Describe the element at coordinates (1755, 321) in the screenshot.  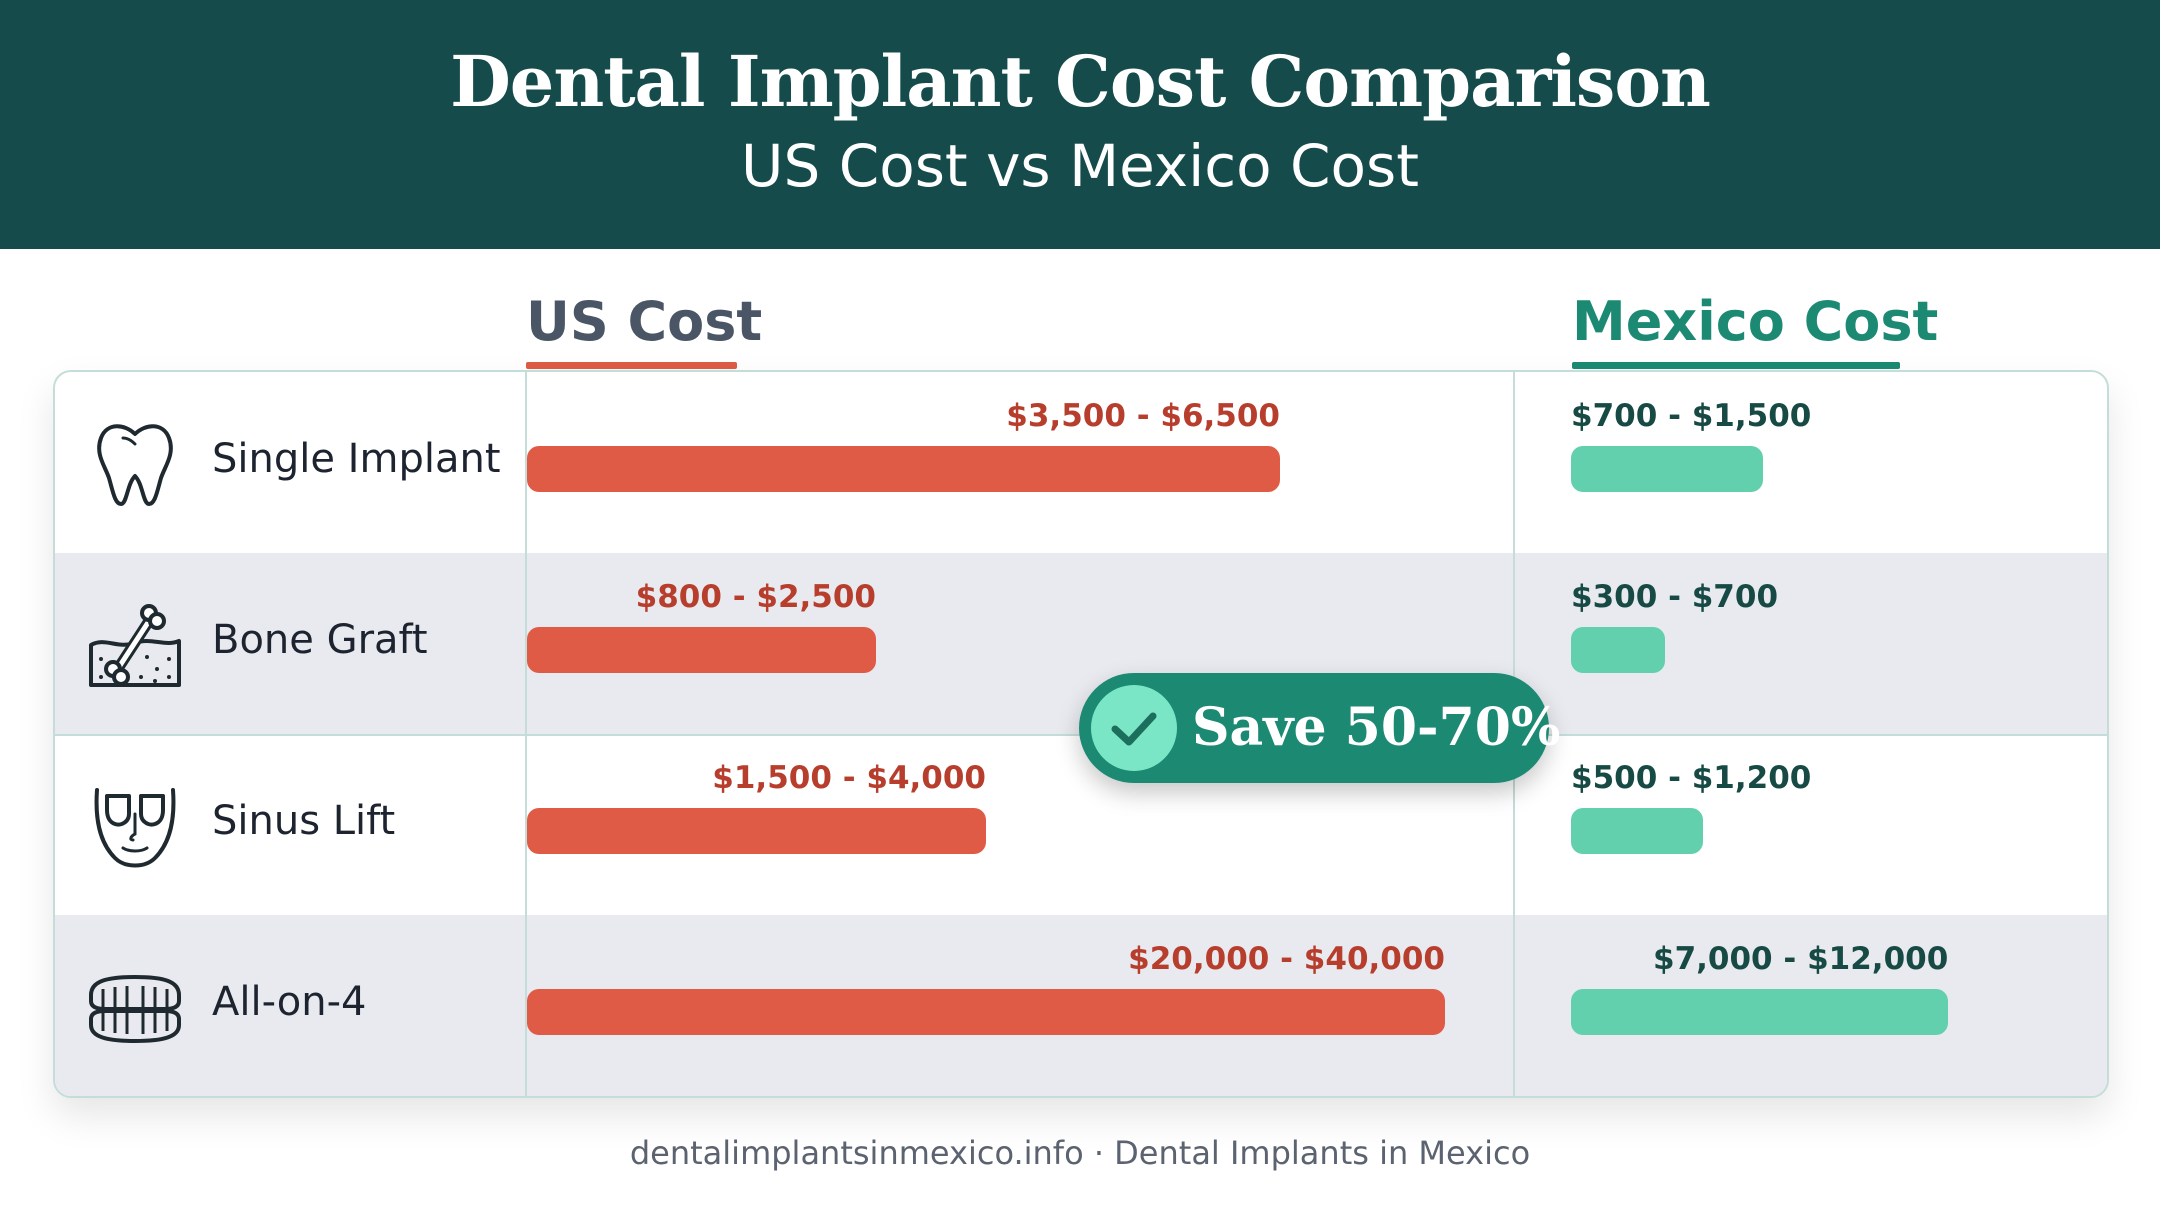
I see `mexico-column-header: Mexico Cost` at that location.